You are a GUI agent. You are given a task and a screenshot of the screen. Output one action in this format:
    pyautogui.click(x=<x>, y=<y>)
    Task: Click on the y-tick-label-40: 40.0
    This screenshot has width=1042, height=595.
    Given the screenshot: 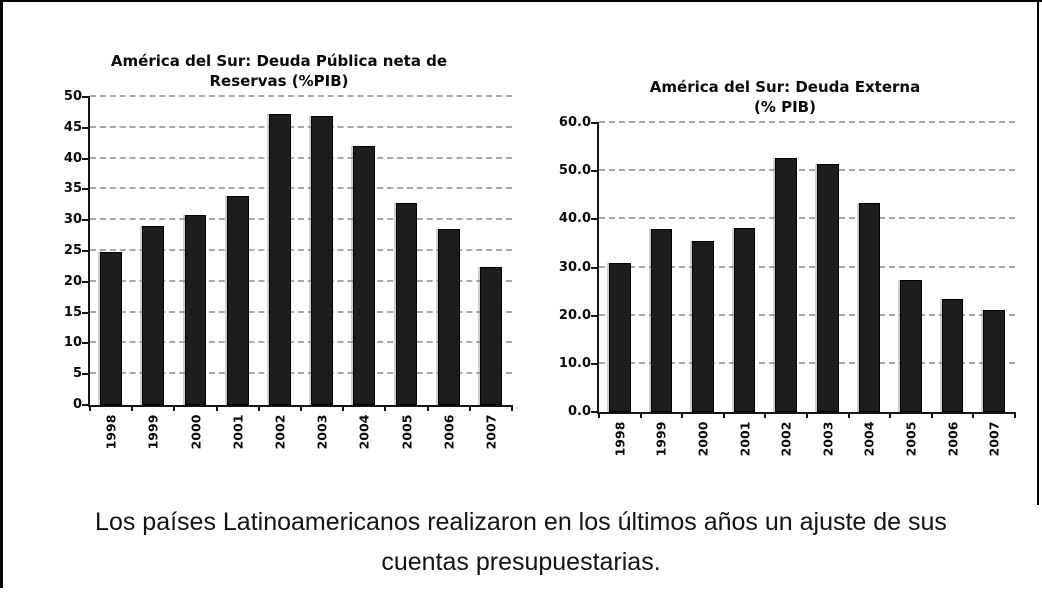 What is the action you would take?
    pyautogui.click(x=574, y=219)
    